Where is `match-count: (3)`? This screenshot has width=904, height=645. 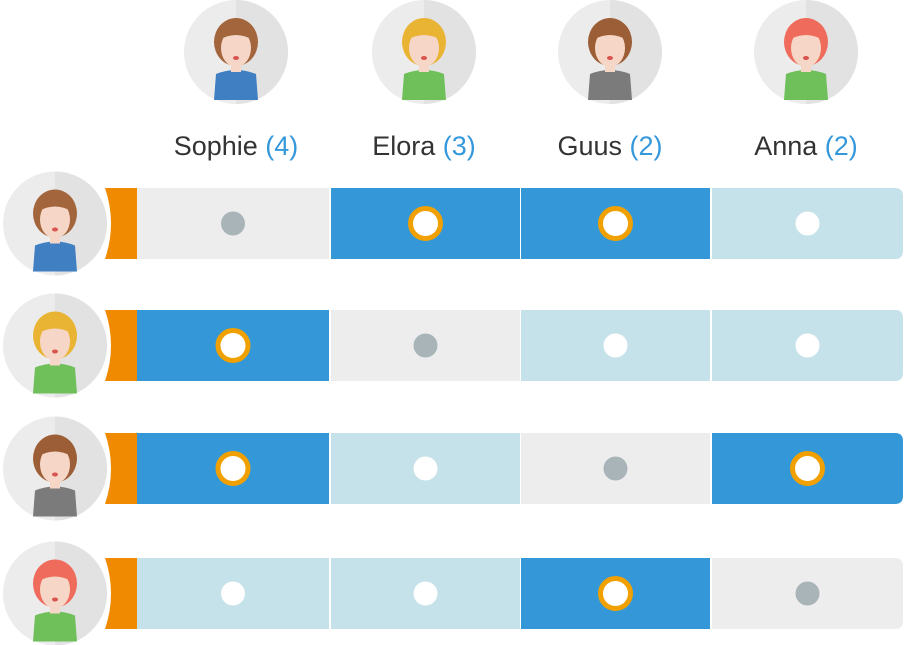
match-count: (3) is located at coordinates (459, 146).